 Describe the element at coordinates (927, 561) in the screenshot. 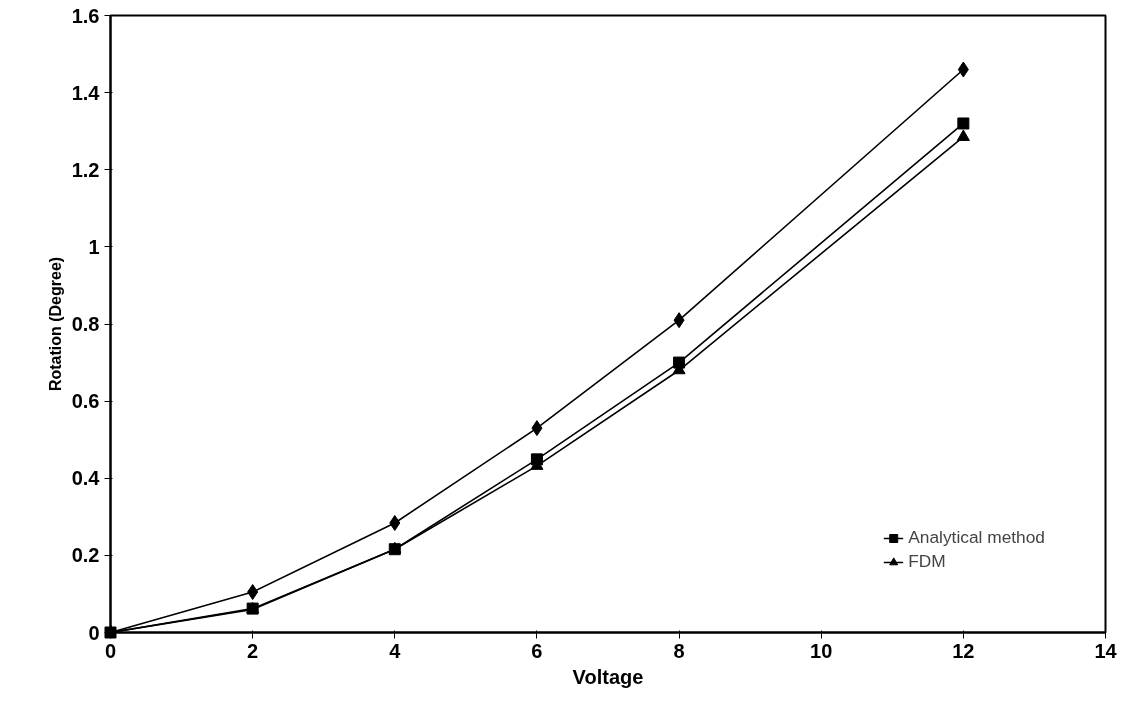

I see `legend-label: FDM` at that location.